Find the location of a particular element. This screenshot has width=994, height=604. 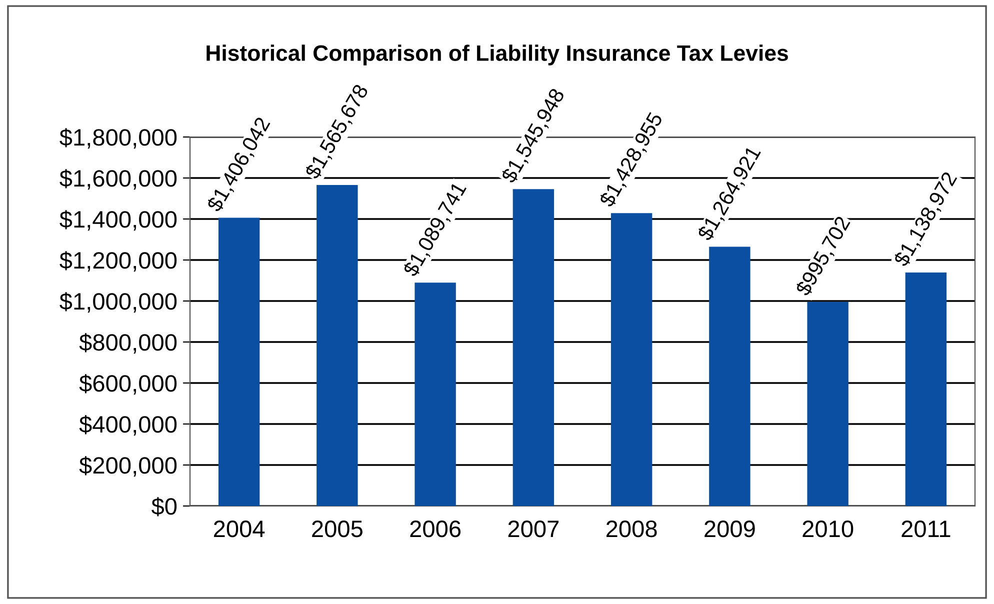

y-tick-label: $1,600,000 is located at coordinates (118, 179).